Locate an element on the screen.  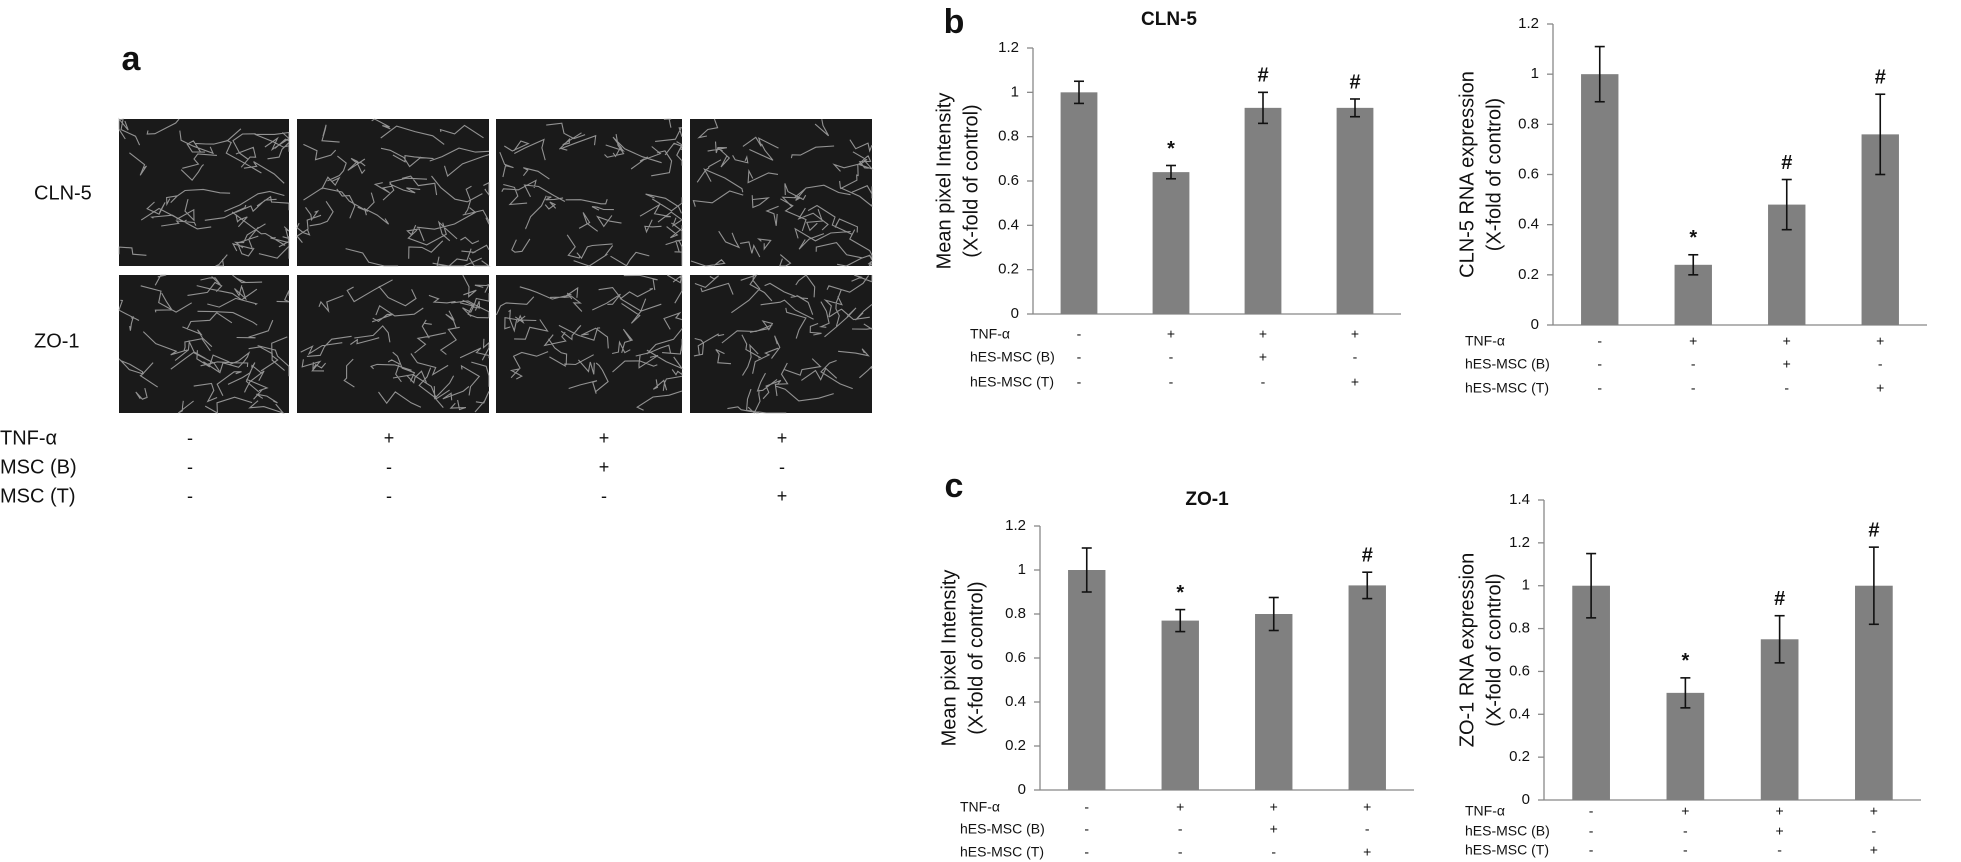
micrographs is located at coordinates (496, 266).